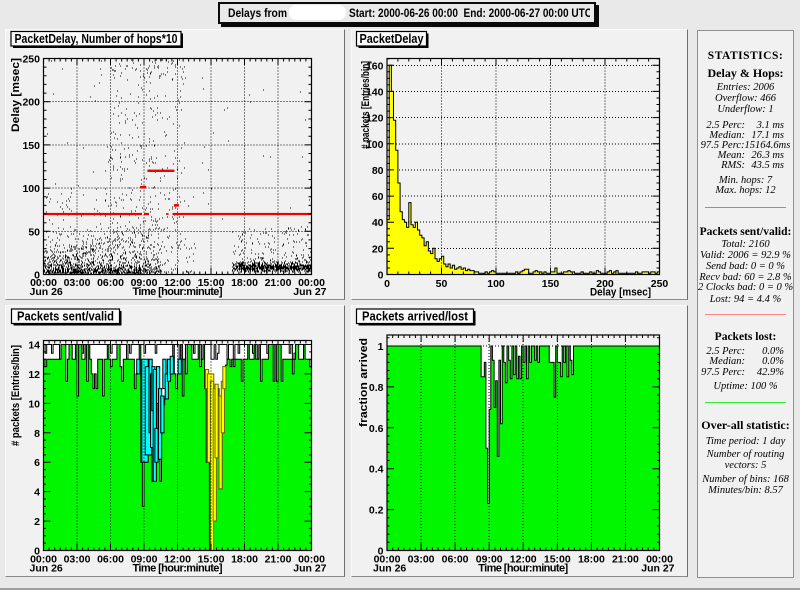  I want to click on svg-text: 140, so click(375, 92).